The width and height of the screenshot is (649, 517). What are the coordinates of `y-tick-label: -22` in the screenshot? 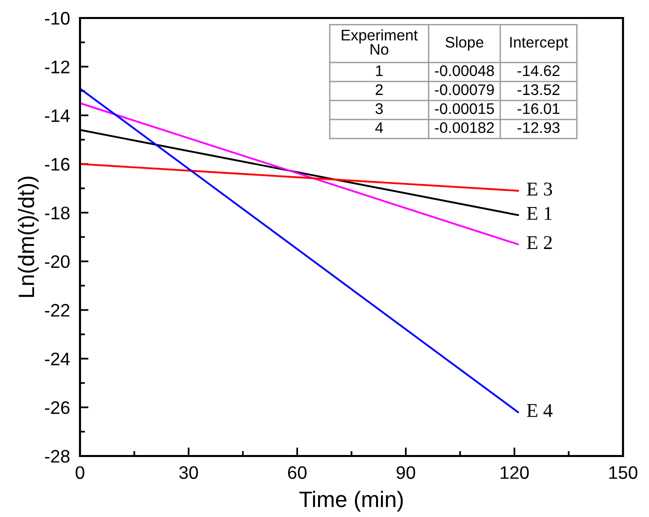 It's located at (57, 310).